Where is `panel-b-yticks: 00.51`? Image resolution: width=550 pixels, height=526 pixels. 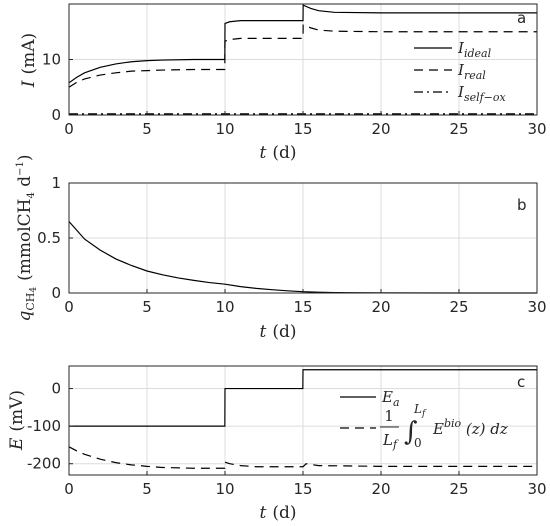 panel-b-yticks: 00.51 is located at coordinates (55, 238).